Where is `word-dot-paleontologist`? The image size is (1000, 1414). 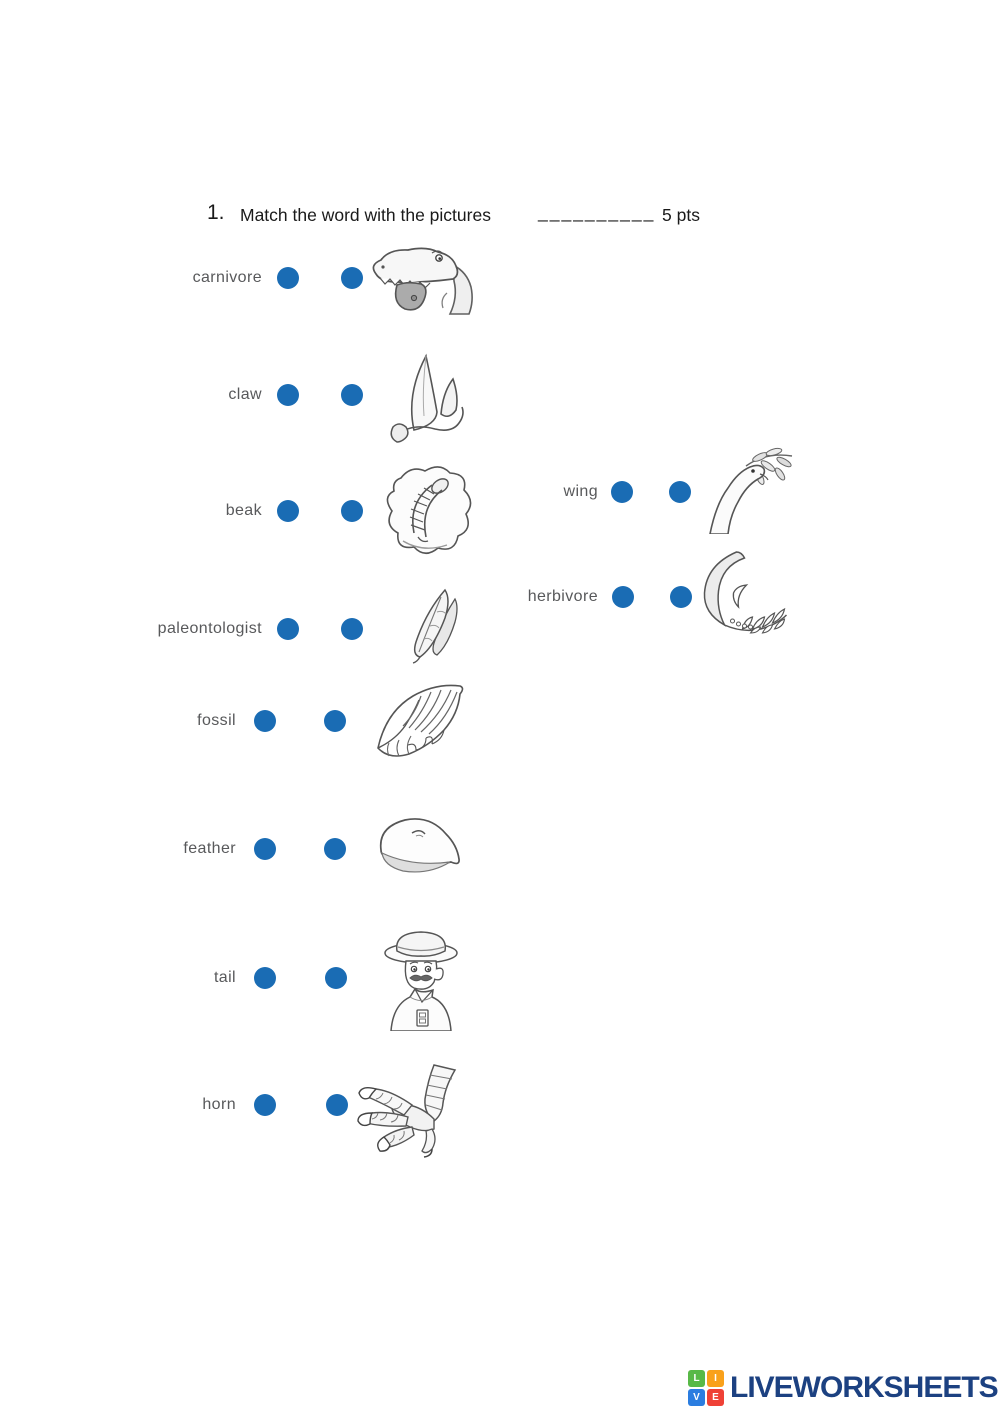
word-dot-paleontologist is located at coordinates (288, 629).